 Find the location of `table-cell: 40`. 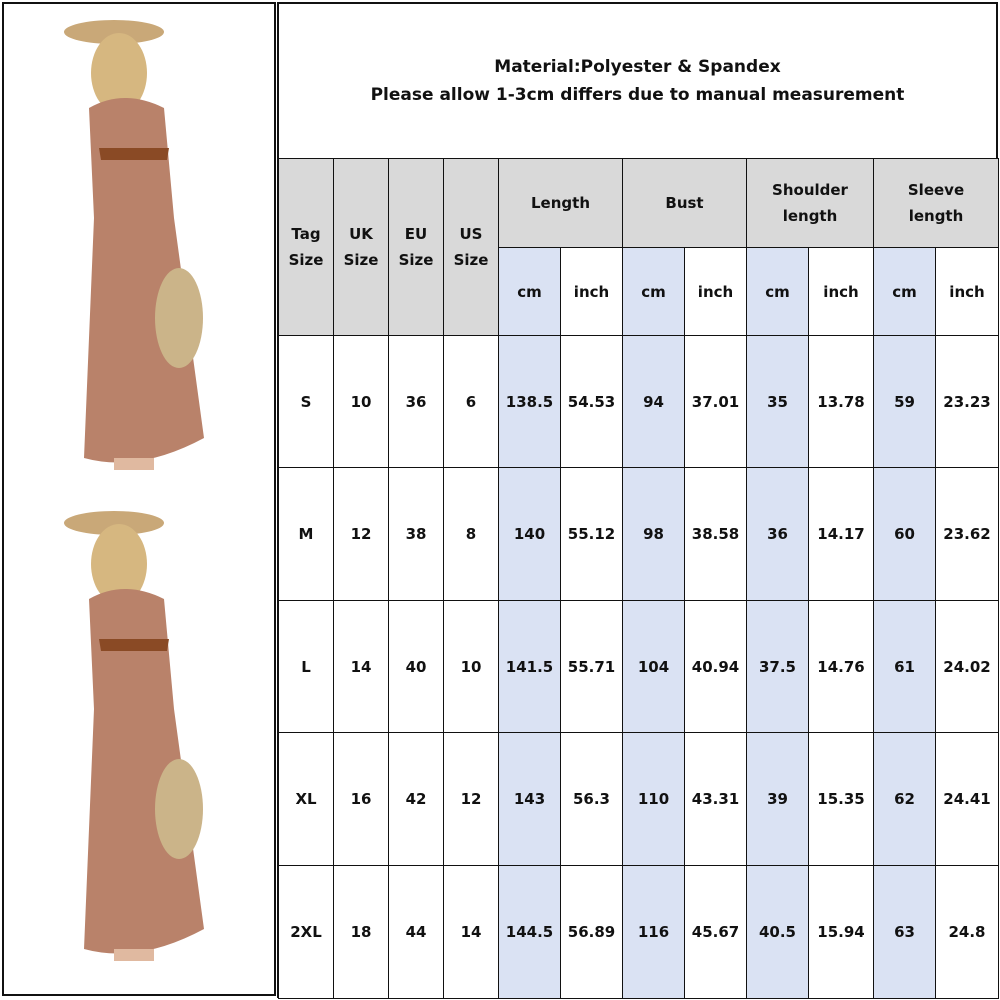

table-cell: 40 is located at coordinates (416, 666).